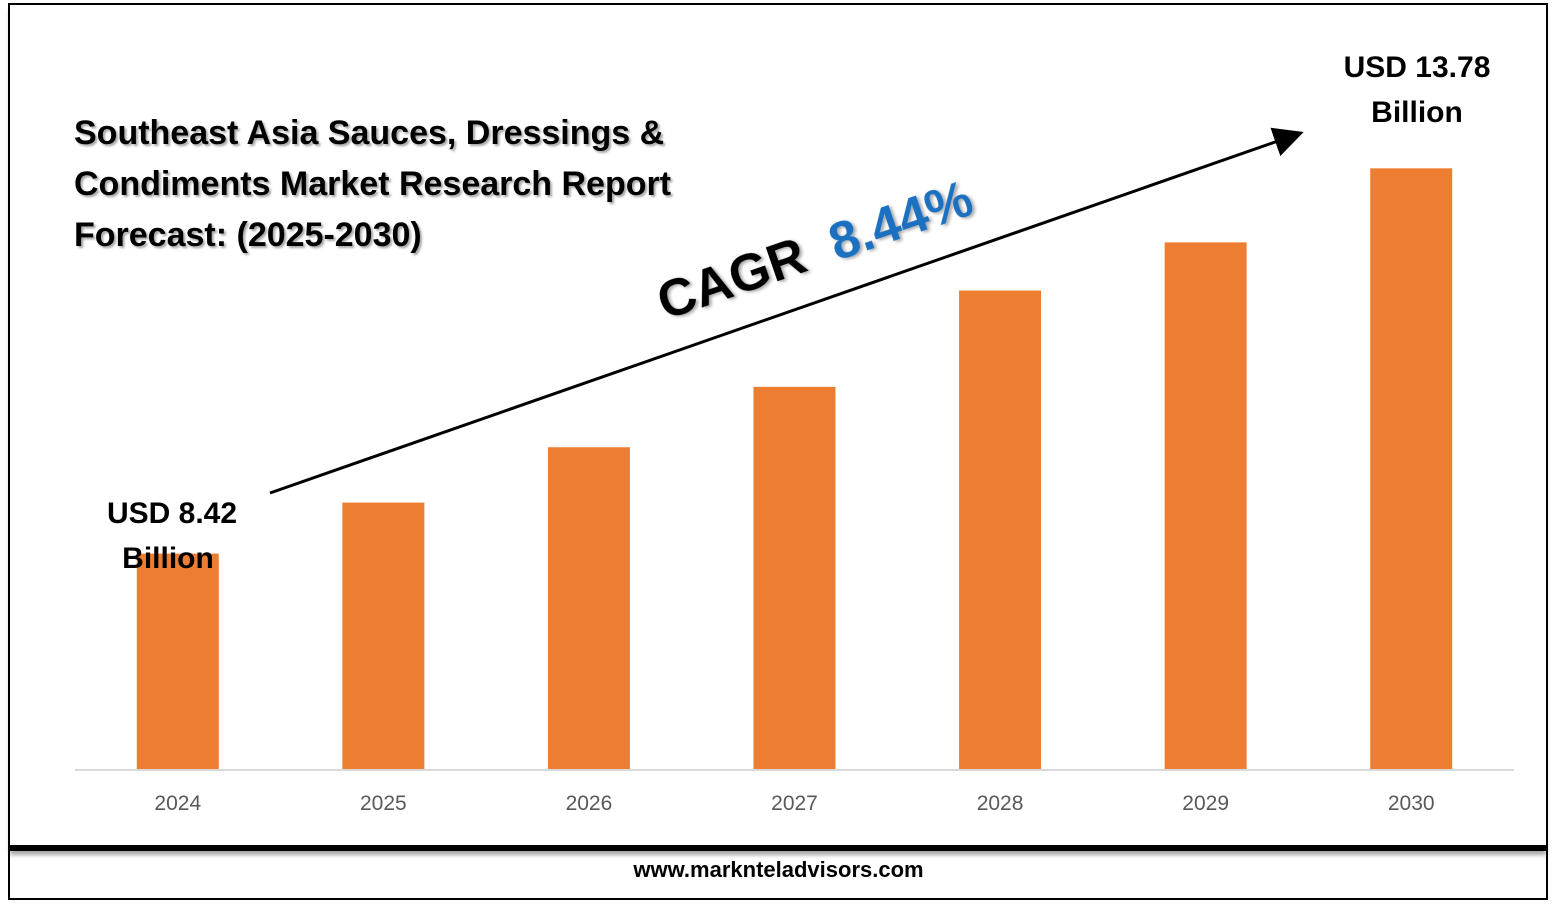 The width and height of the screenshot is (1557, 906). What do you see at coordinates (1411, 469) in the screenshot?
I see `bar-2030` at bounding box center [1411, 469].